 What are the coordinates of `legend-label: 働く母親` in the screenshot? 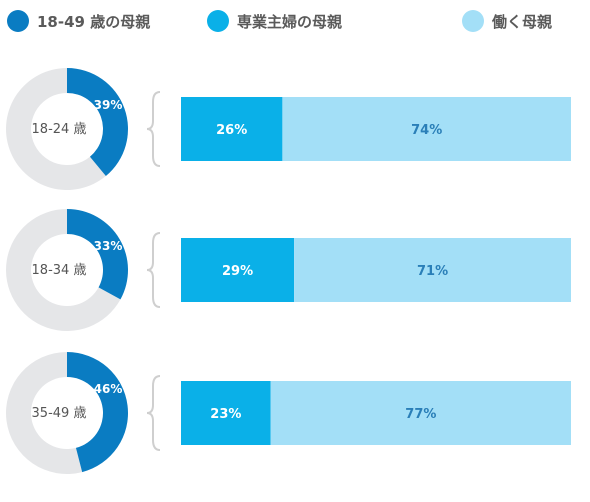 It's located at (522, 21).